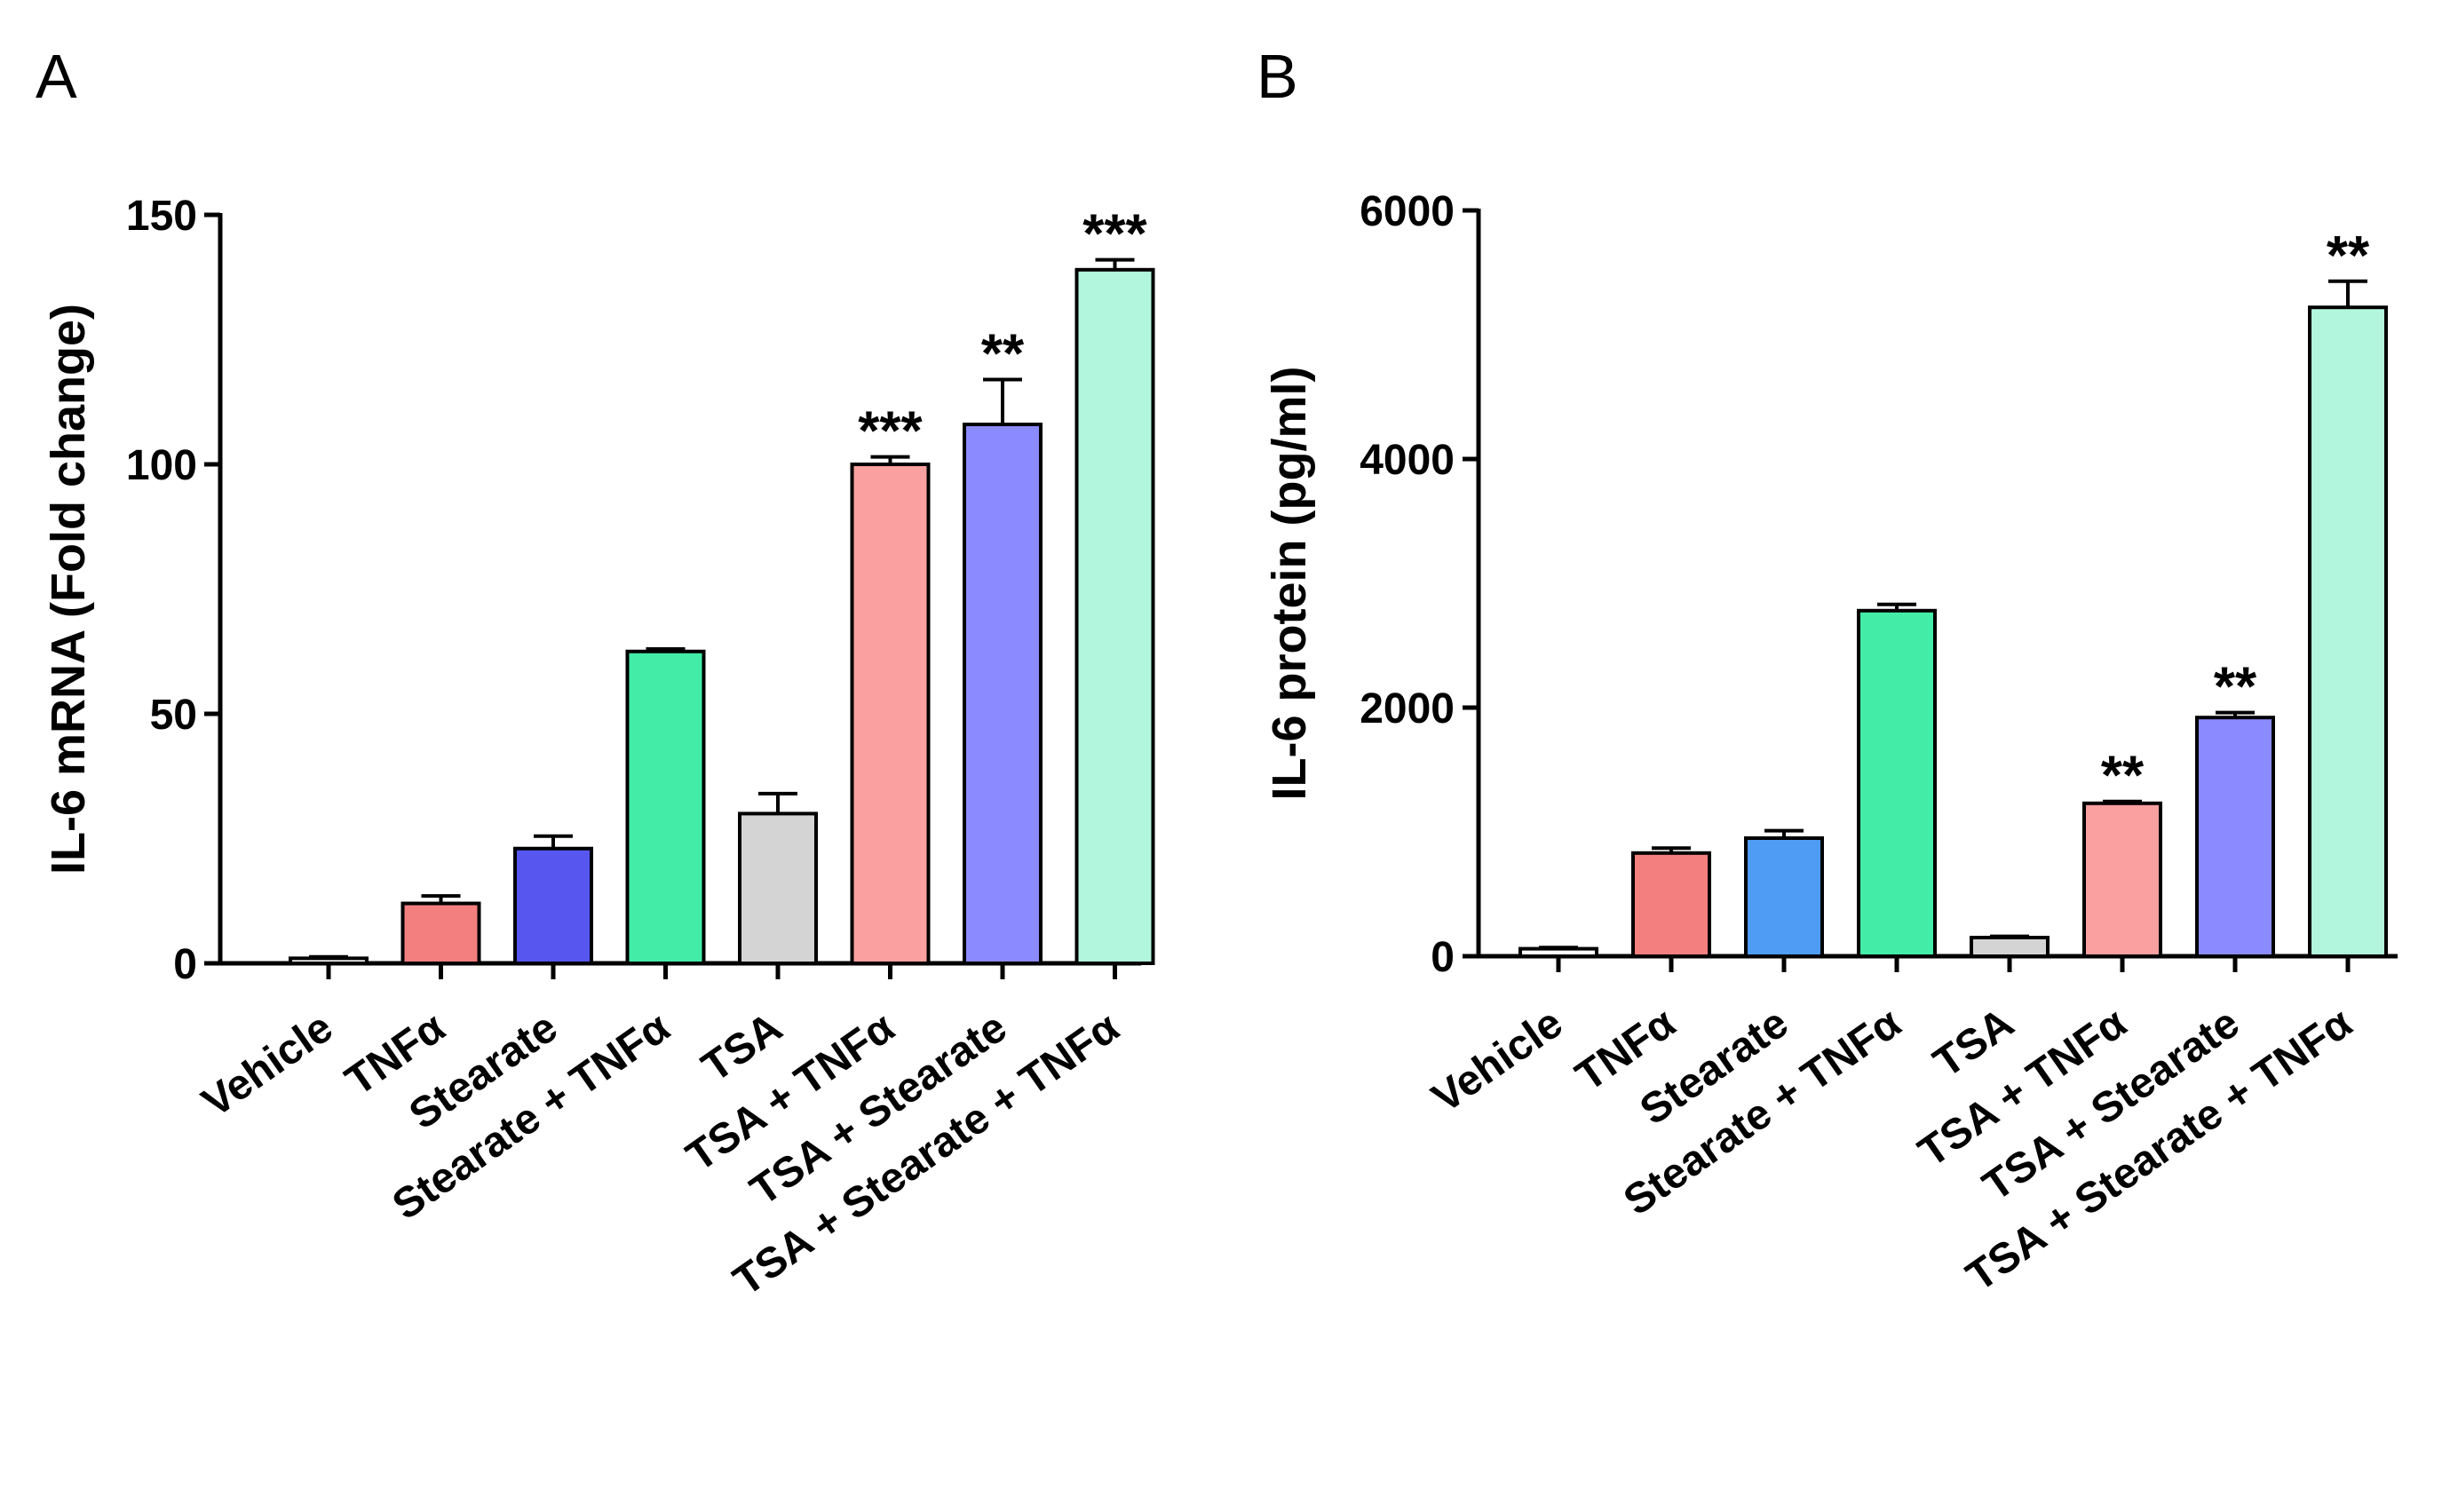 The height and width of the screenshot is (1512, 2450). Describe the element at coordinates (173, 716) in the screenshot. I see `y-tick-label: 50` at that location.